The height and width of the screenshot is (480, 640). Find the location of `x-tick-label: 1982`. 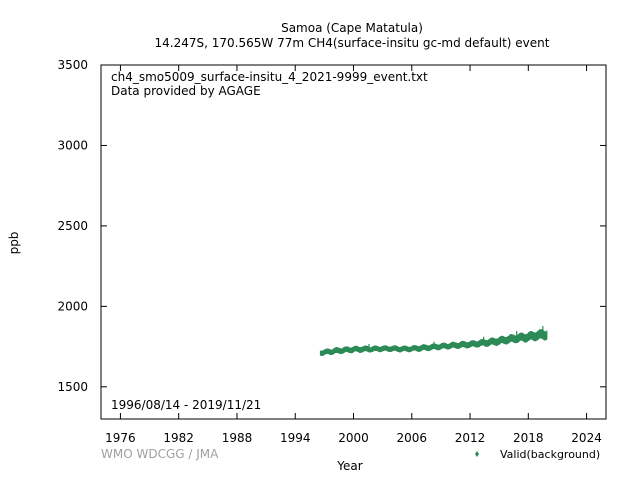

x-tick-label: 1982 is located at coordinates (178, 438).